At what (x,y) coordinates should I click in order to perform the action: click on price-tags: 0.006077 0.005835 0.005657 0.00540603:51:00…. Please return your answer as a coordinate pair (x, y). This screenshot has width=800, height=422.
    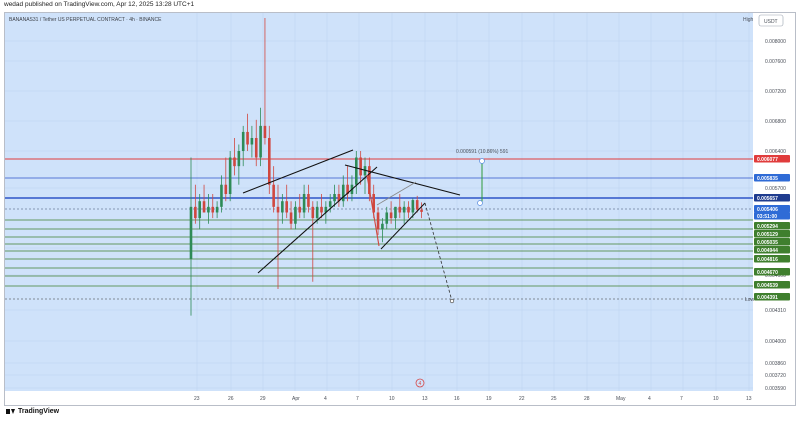
    Looking at the image, I should click on (772, 228).